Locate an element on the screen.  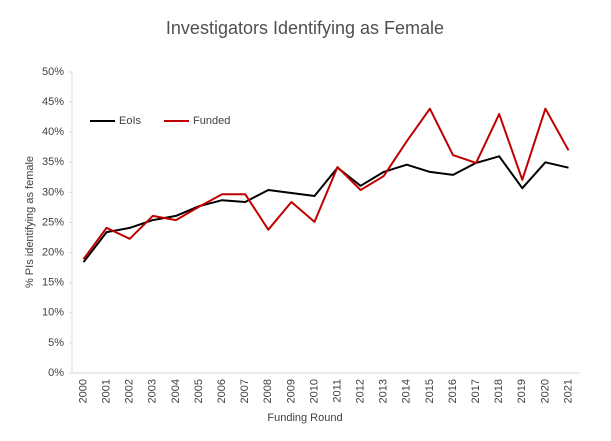
x-tick-label: 2020 is located at coordinates (545, 391).